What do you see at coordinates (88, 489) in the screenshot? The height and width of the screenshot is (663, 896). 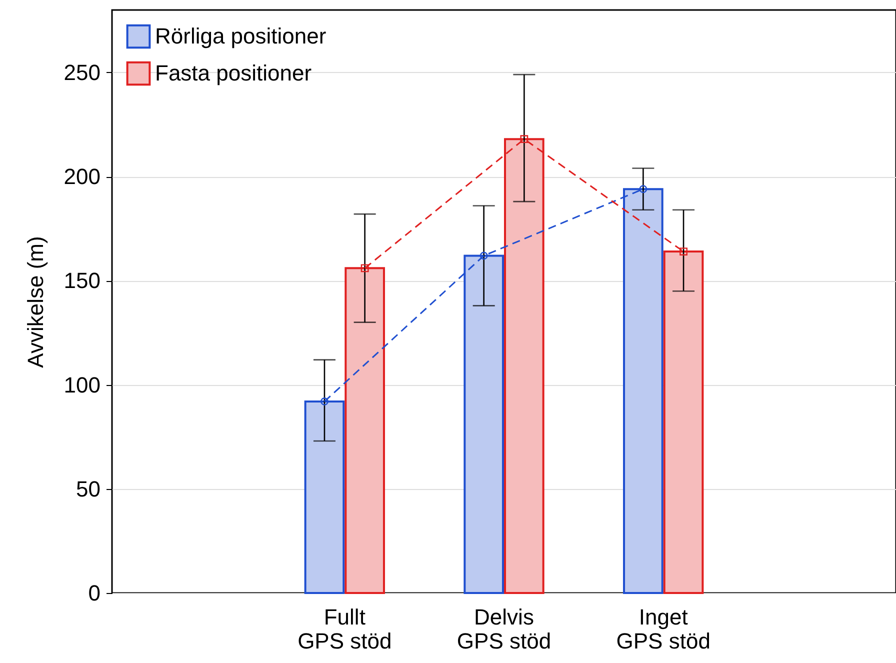 I see `y-tick-label: 50` at bounding box center [88, 489].